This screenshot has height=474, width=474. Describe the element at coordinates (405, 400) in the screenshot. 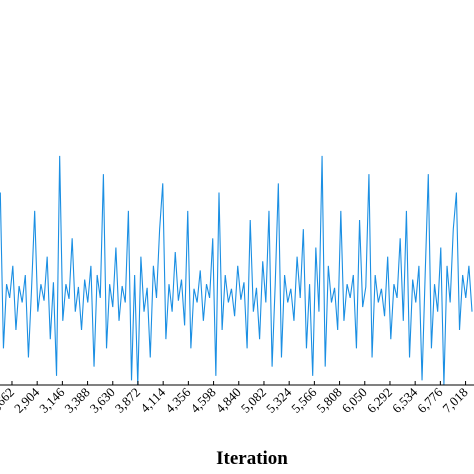

I see `x-tick-label: 6,534` at that location.